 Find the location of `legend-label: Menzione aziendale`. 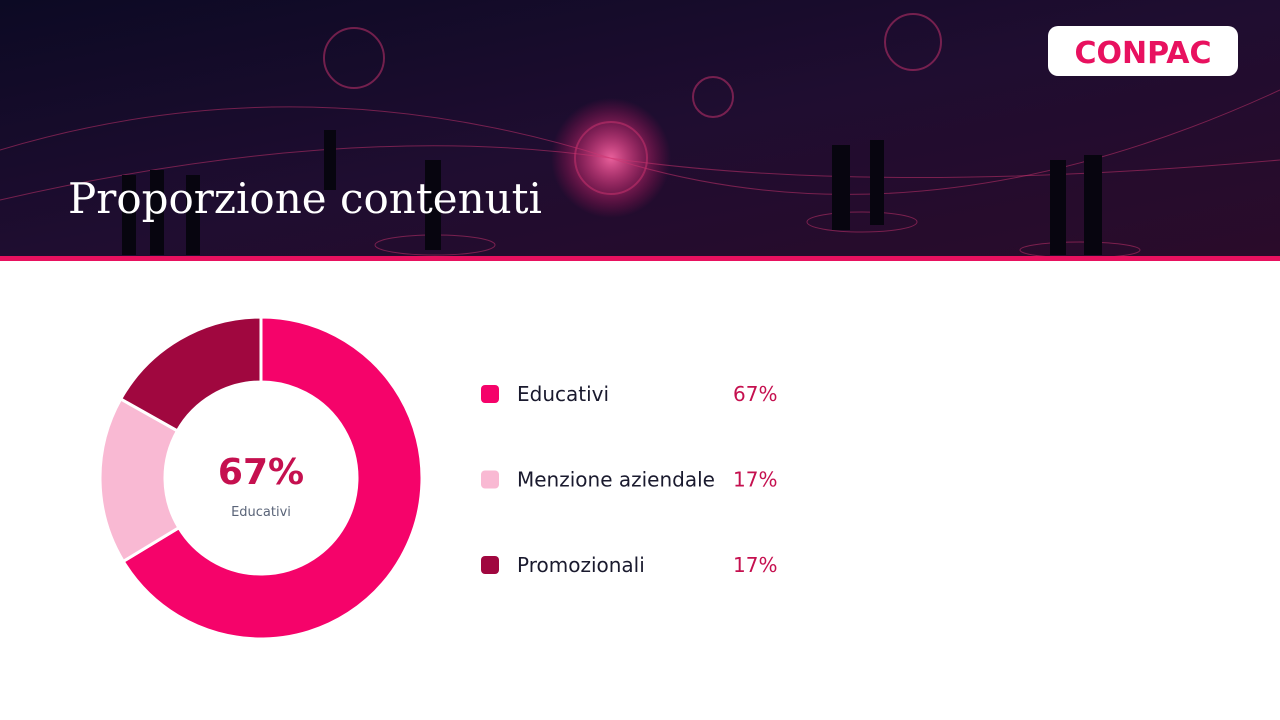

legend-label: Menzione aziendale is located at coordinates (616, 480).